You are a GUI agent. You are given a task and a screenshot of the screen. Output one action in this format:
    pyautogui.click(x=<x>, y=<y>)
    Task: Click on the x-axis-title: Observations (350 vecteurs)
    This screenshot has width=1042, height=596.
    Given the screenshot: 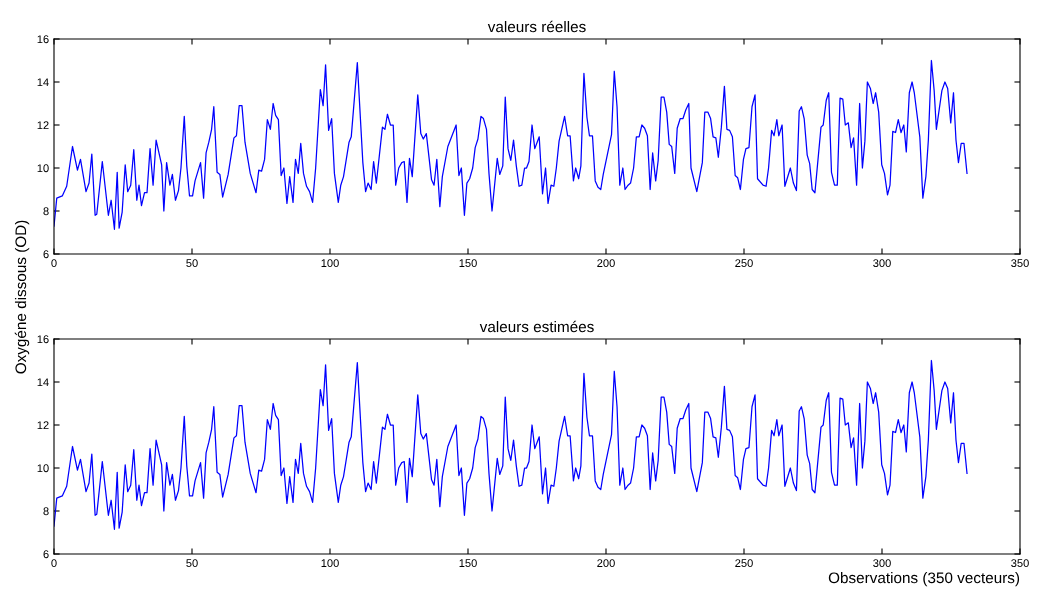 What is the action you would take?
    pyautogui.click(x=924, y=579)
    